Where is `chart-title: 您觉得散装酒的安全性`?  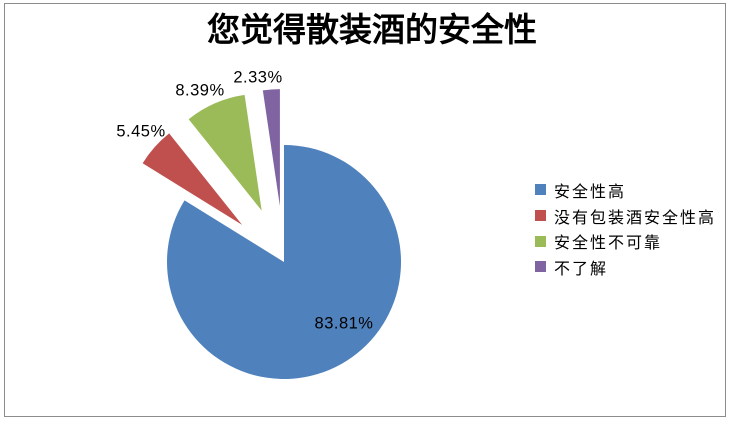
chart-title: 您觉得散装酒的安全性 is located at coordinates (372, 31).